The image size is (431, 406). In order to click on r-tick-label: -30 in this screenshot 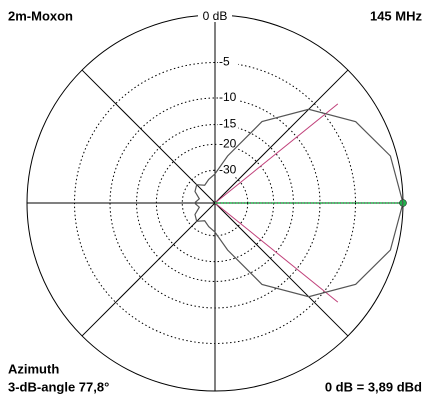, I will do `click(228, 169)`.